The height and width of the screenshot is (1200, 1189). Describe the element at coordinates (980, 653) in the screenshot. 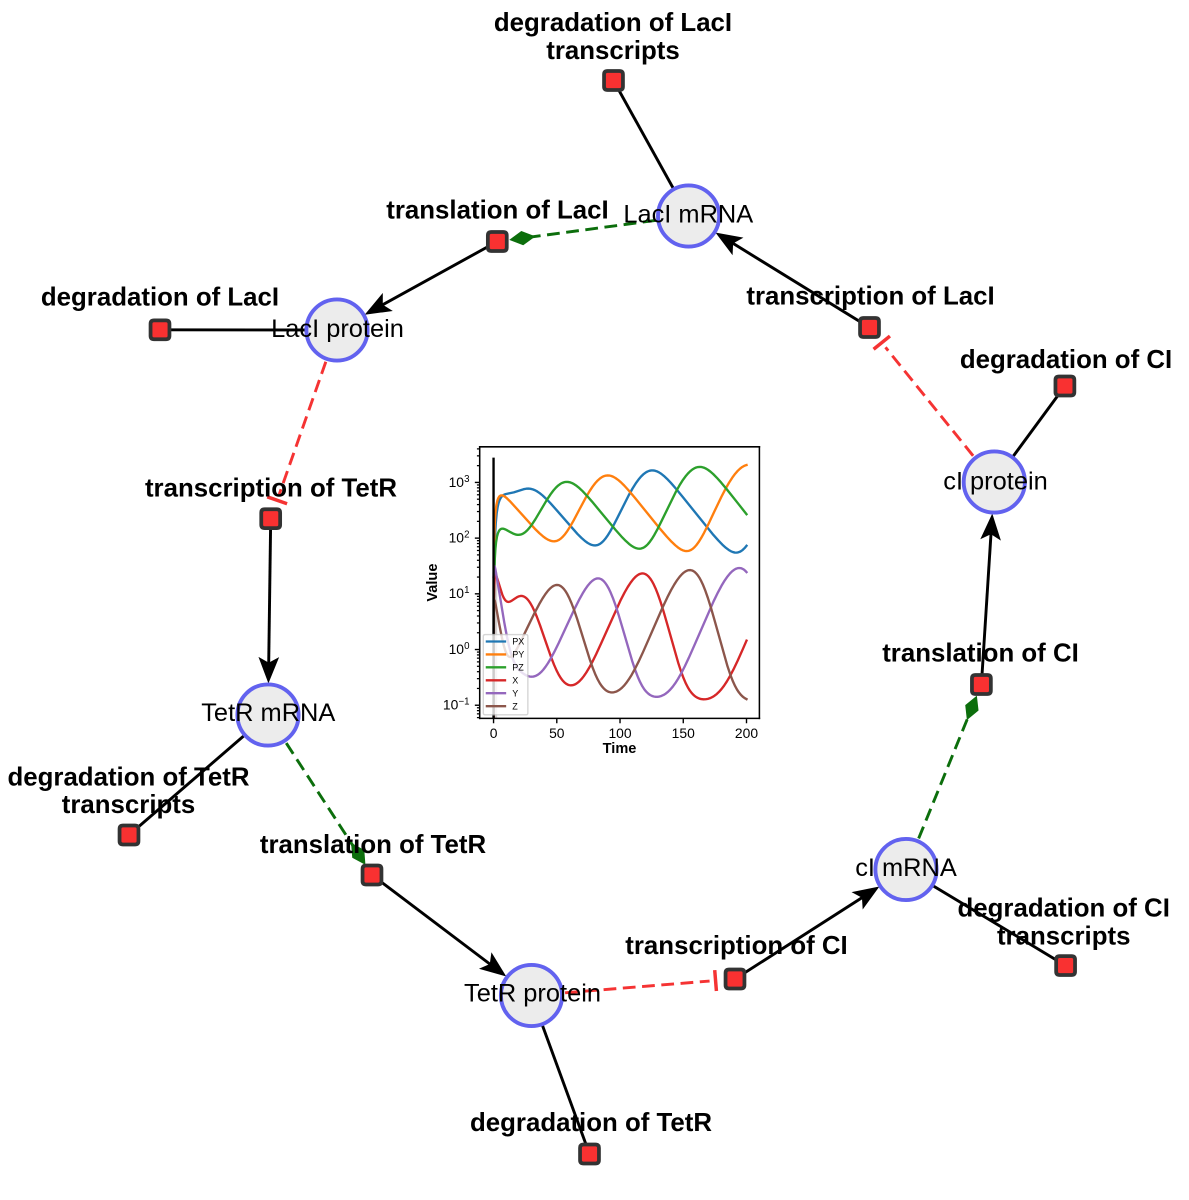

I see `svg-text: translation of CI` at that location.